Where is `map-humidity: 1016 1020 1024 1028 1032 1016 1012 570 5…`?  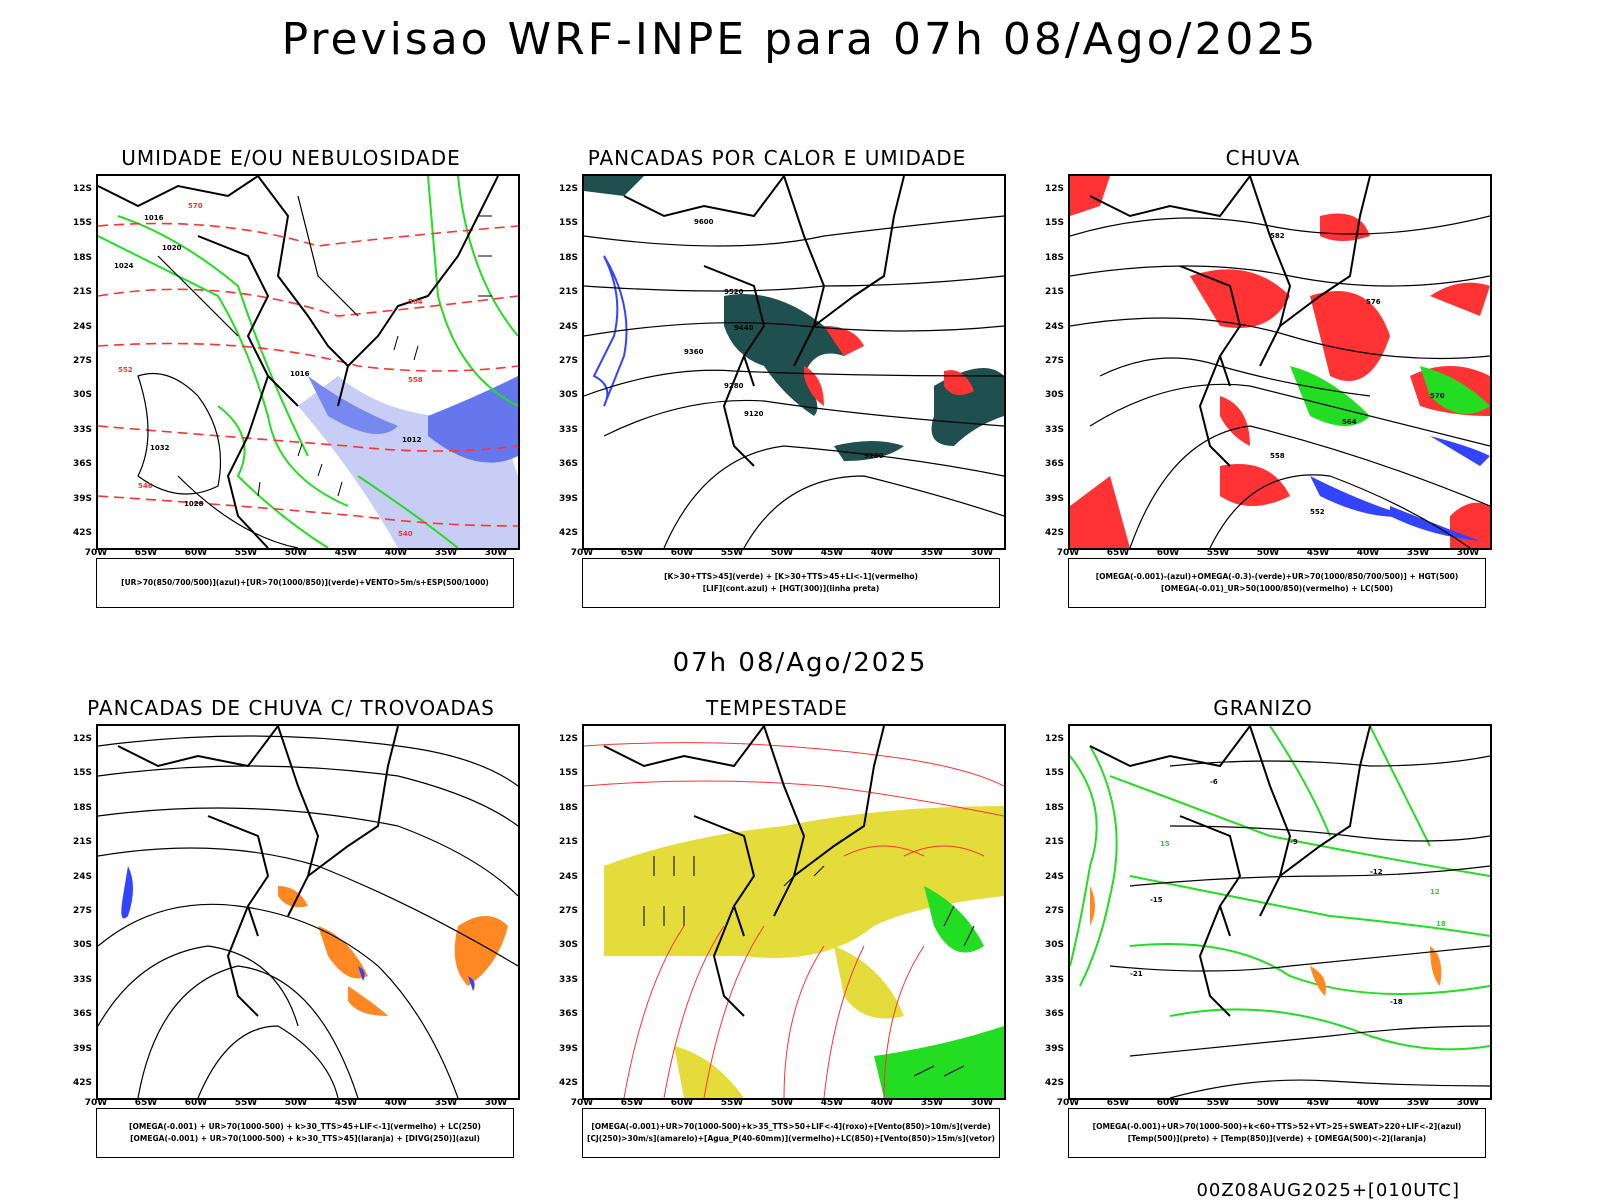 map-humidity: 1016 1020 1024 1028 1032 1016 1012 570 5… is located at coordinates (308, 362).